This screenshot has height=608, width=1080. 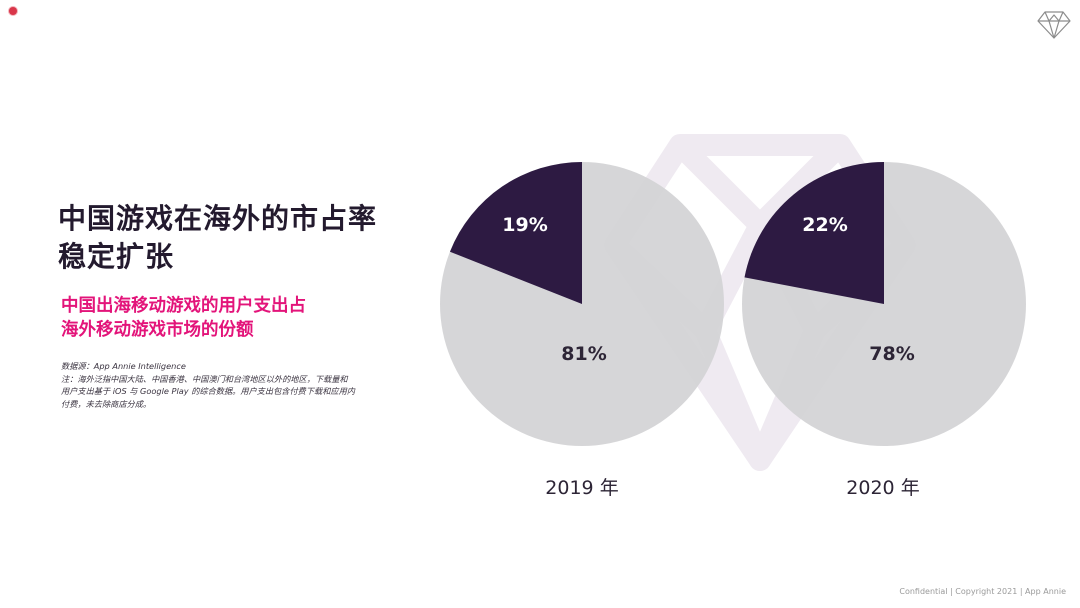 I want to click on subtitle-line-2: 海外移动游戏市场的份额, so click(x=157, y=330).